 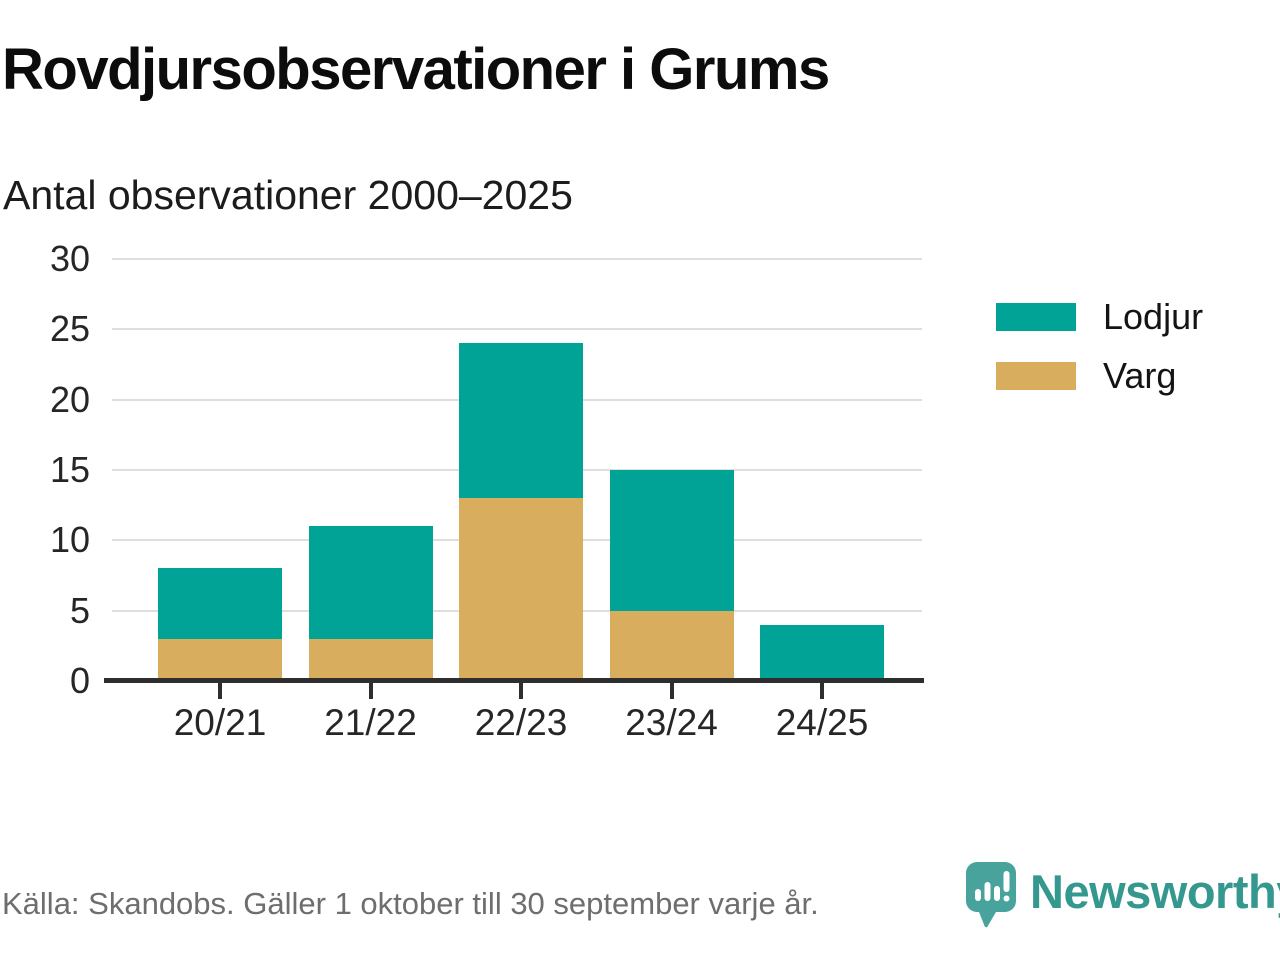 I want to click on brand-name: Newsworthy, so click(x=1155, y=891).